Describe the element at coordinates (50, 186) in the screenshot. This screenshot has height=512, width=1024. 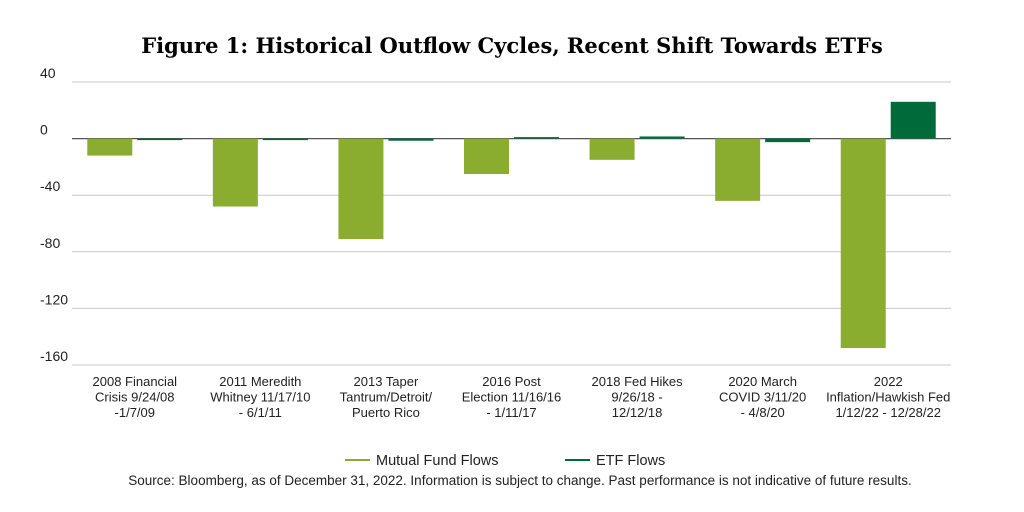
I see `y-tick-label: -40` at that location.